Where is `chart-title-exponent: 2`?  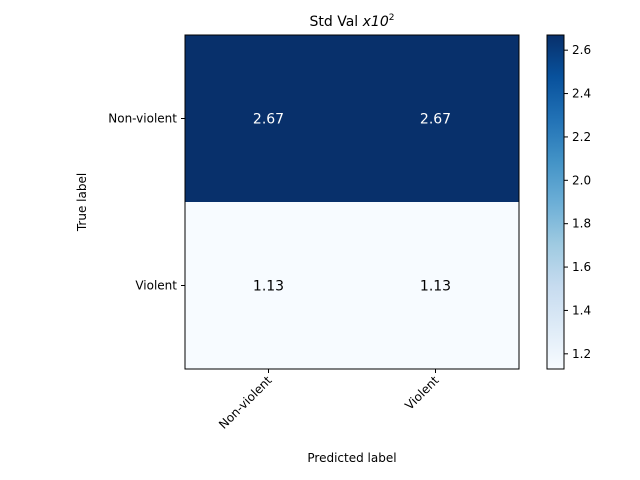 chart-title-exponent: 2 is located at coordinates (392, 18).